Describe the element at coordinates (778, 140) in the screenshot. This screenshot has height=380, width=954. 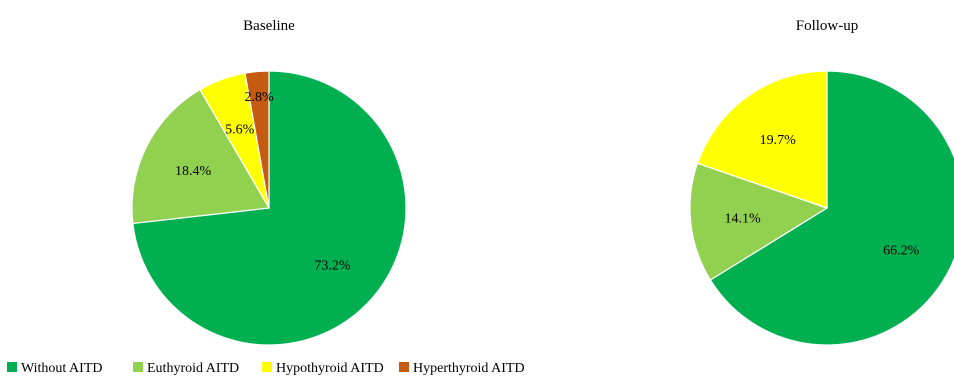
I see `slice-label-hypothyroid-aitd: 19.7%` at that location.